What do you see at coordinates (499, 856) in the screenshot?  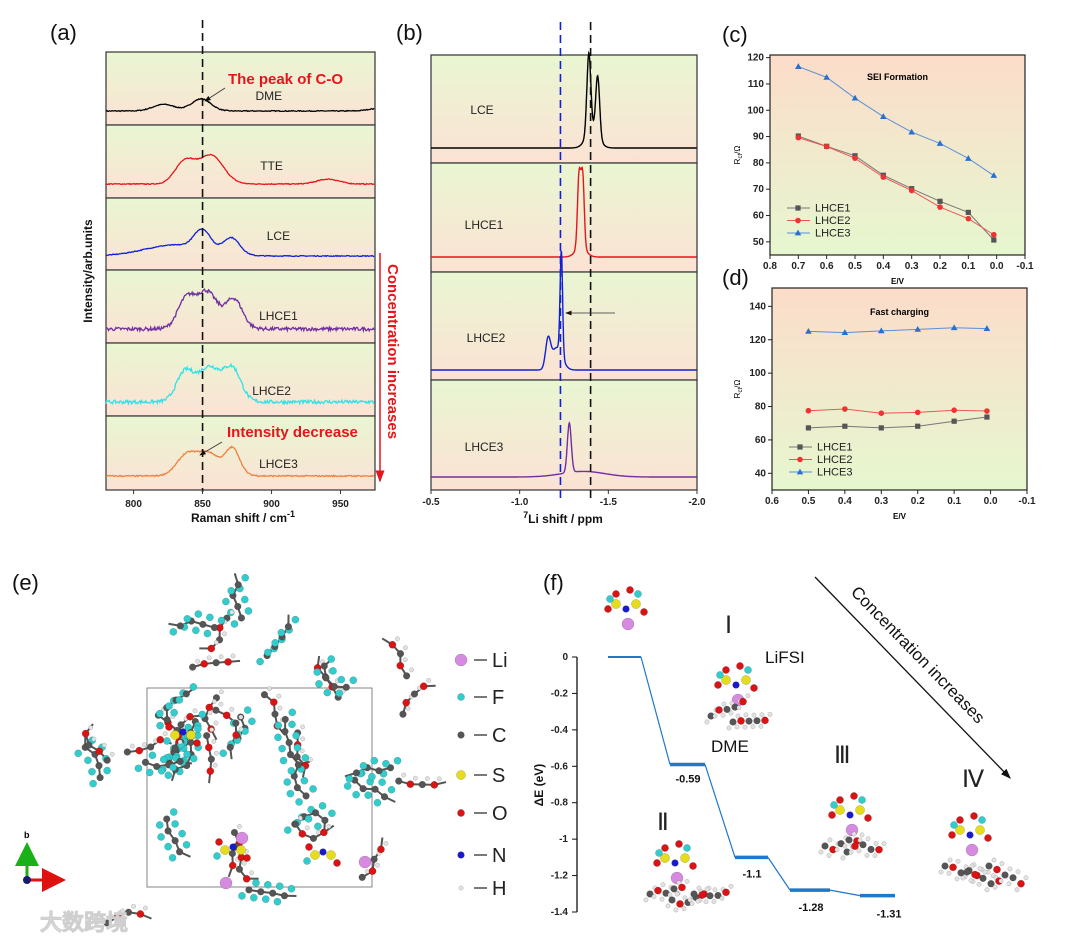 I see `element-label: N` at bounding box center [499, 856].